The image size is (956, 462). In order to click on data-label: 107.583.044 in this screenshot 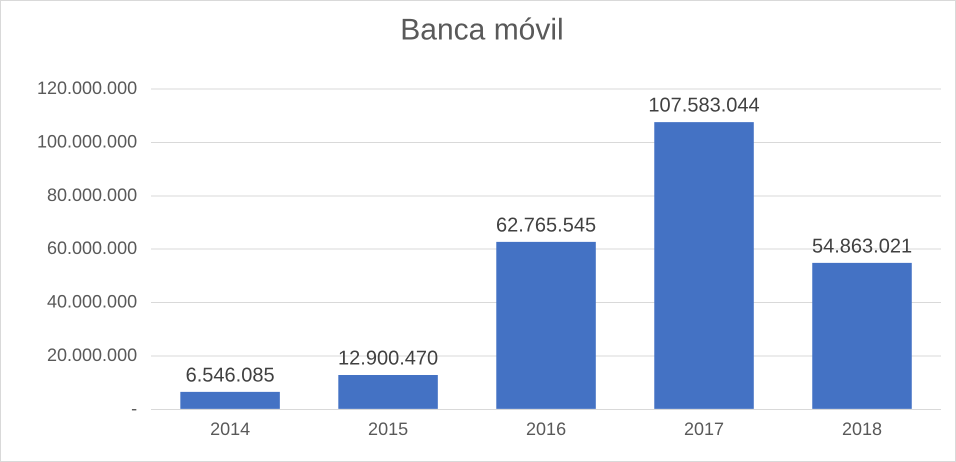, I will do `click(704, 105)`.